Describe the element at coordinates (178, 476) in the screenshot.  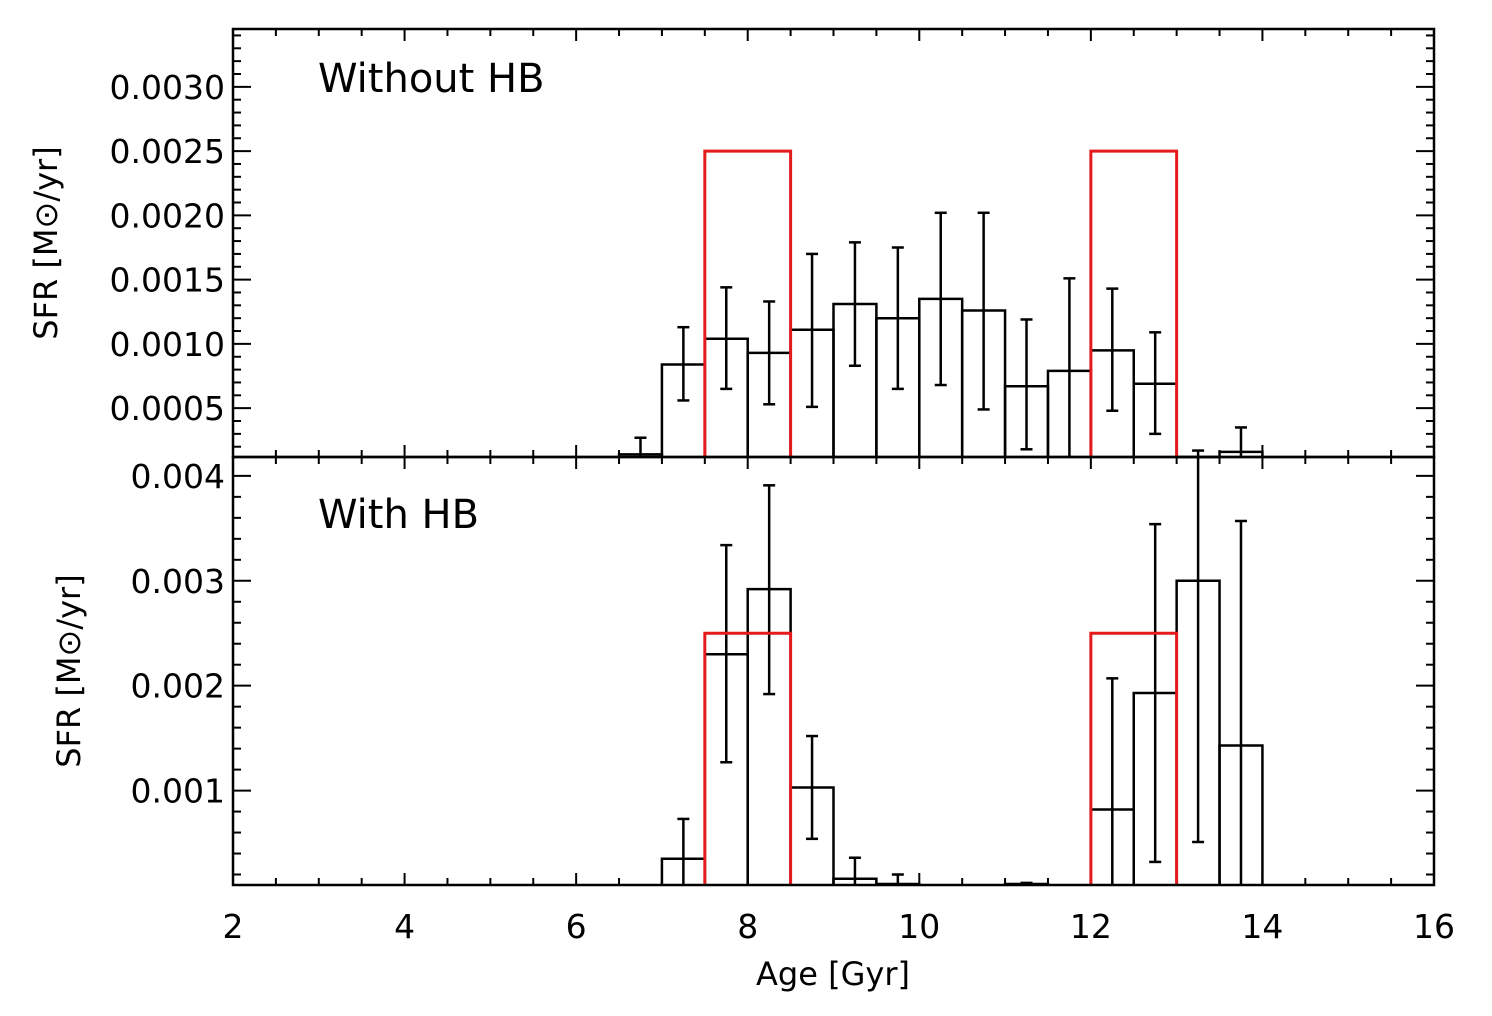
I see `y-tick-label: 0.004` at that location.